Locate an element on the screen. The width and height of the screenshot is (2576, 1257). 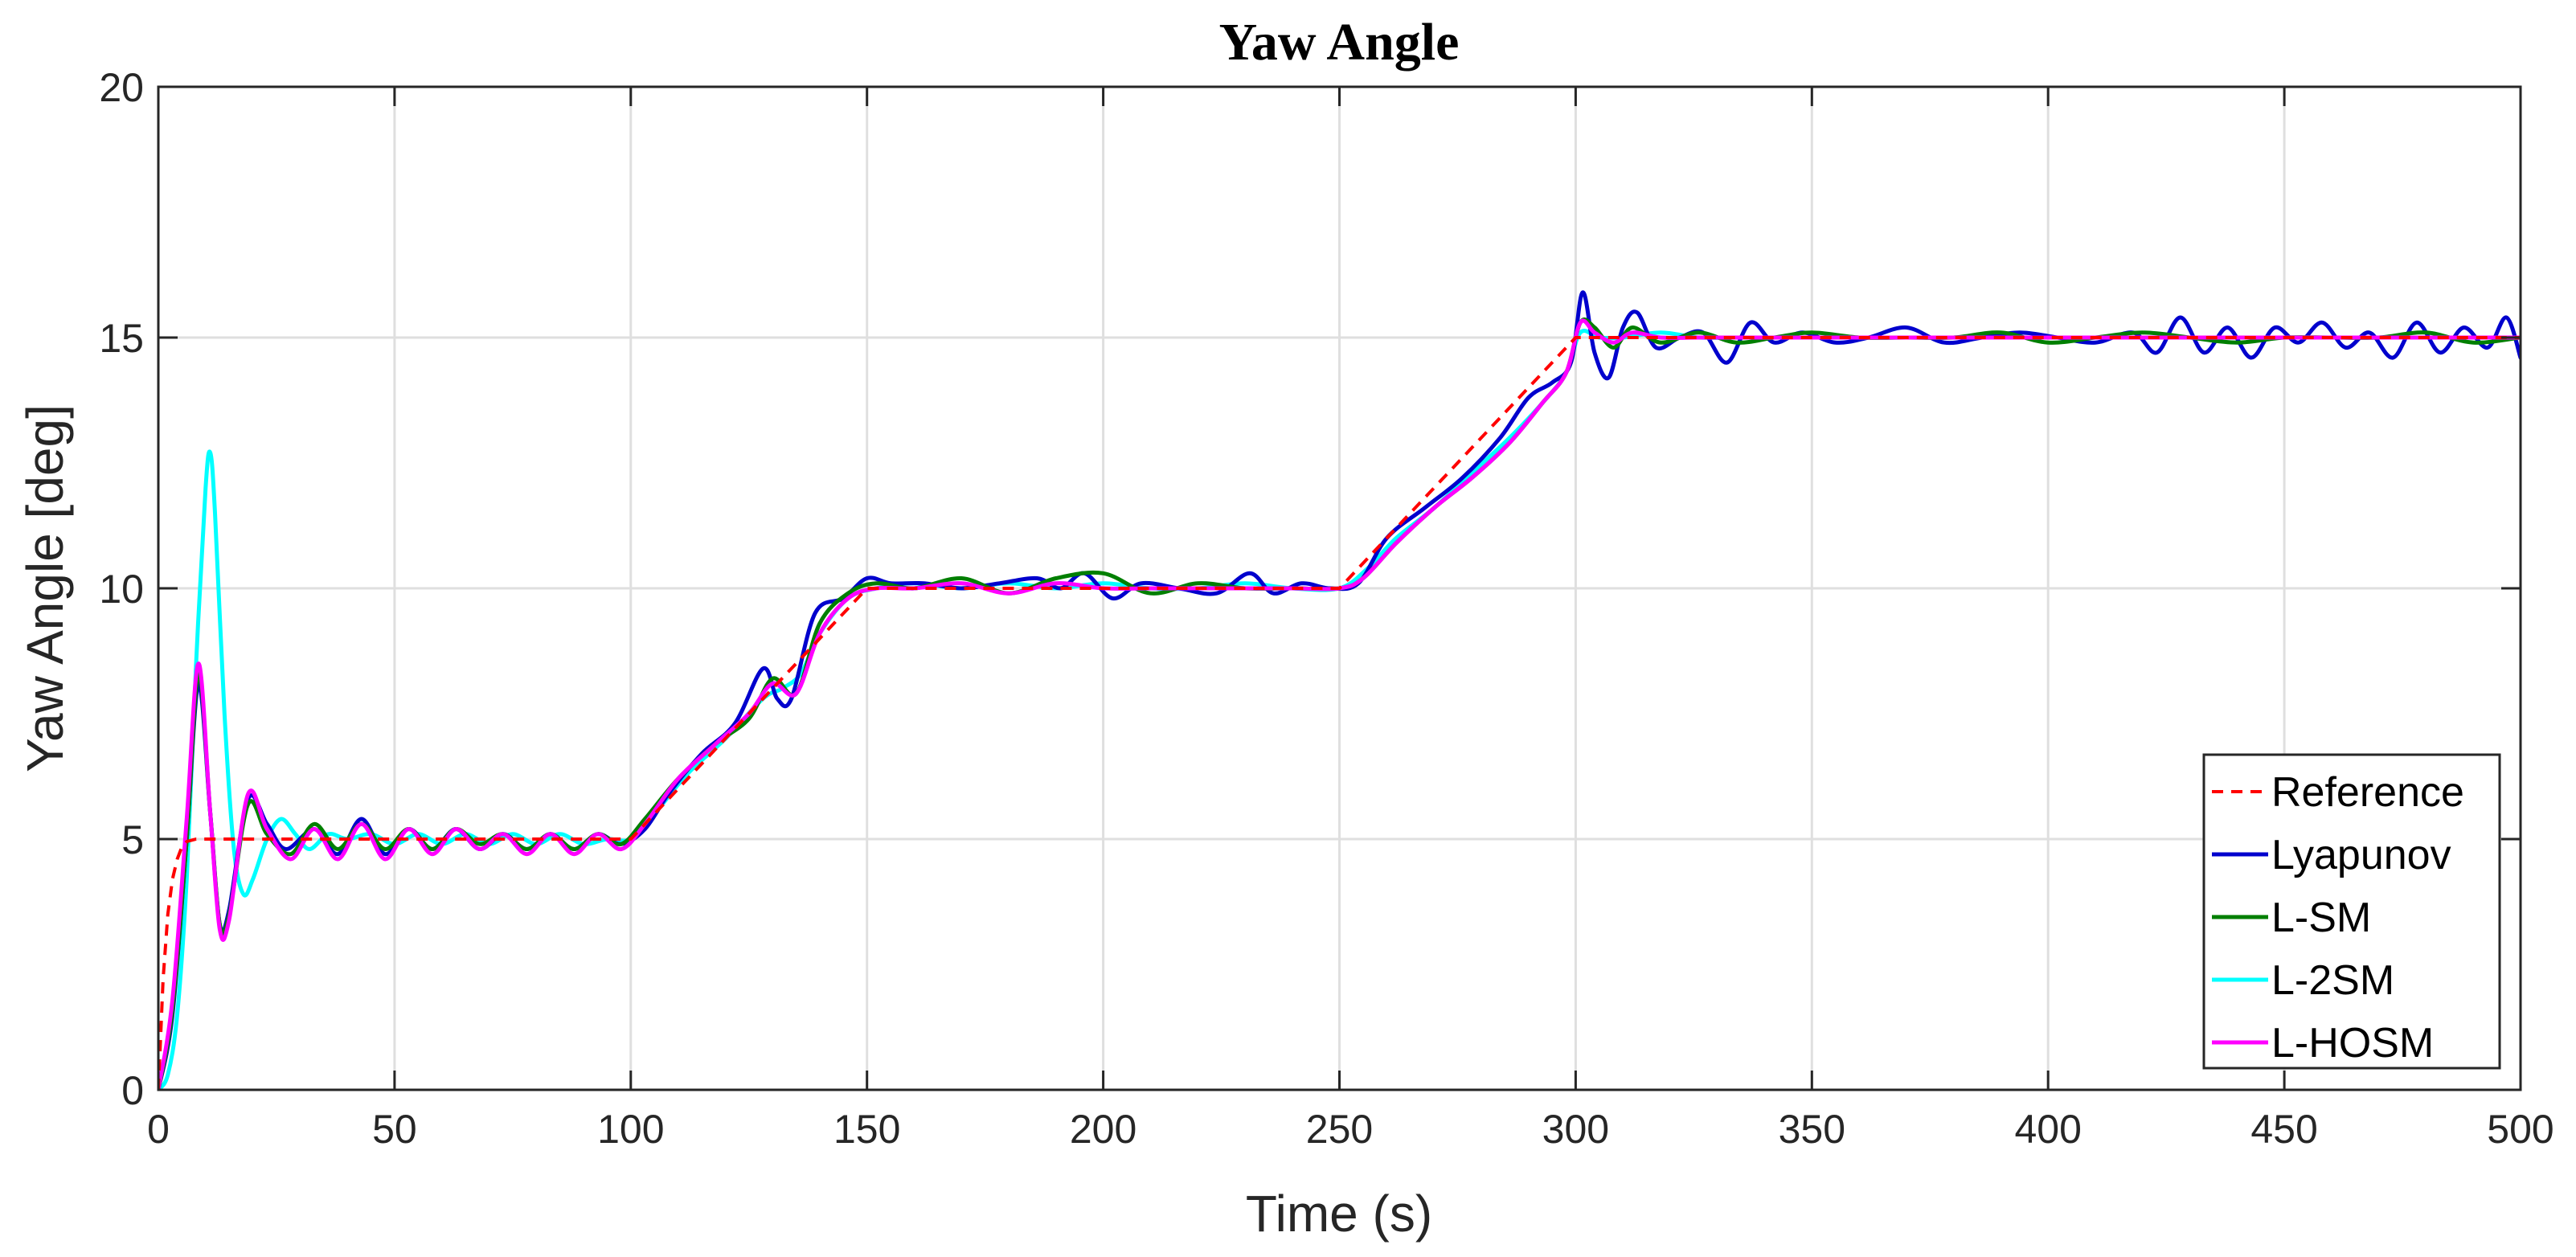
y-axis-label: Yaw Angle [deg] is located at coordinates (45, 588).